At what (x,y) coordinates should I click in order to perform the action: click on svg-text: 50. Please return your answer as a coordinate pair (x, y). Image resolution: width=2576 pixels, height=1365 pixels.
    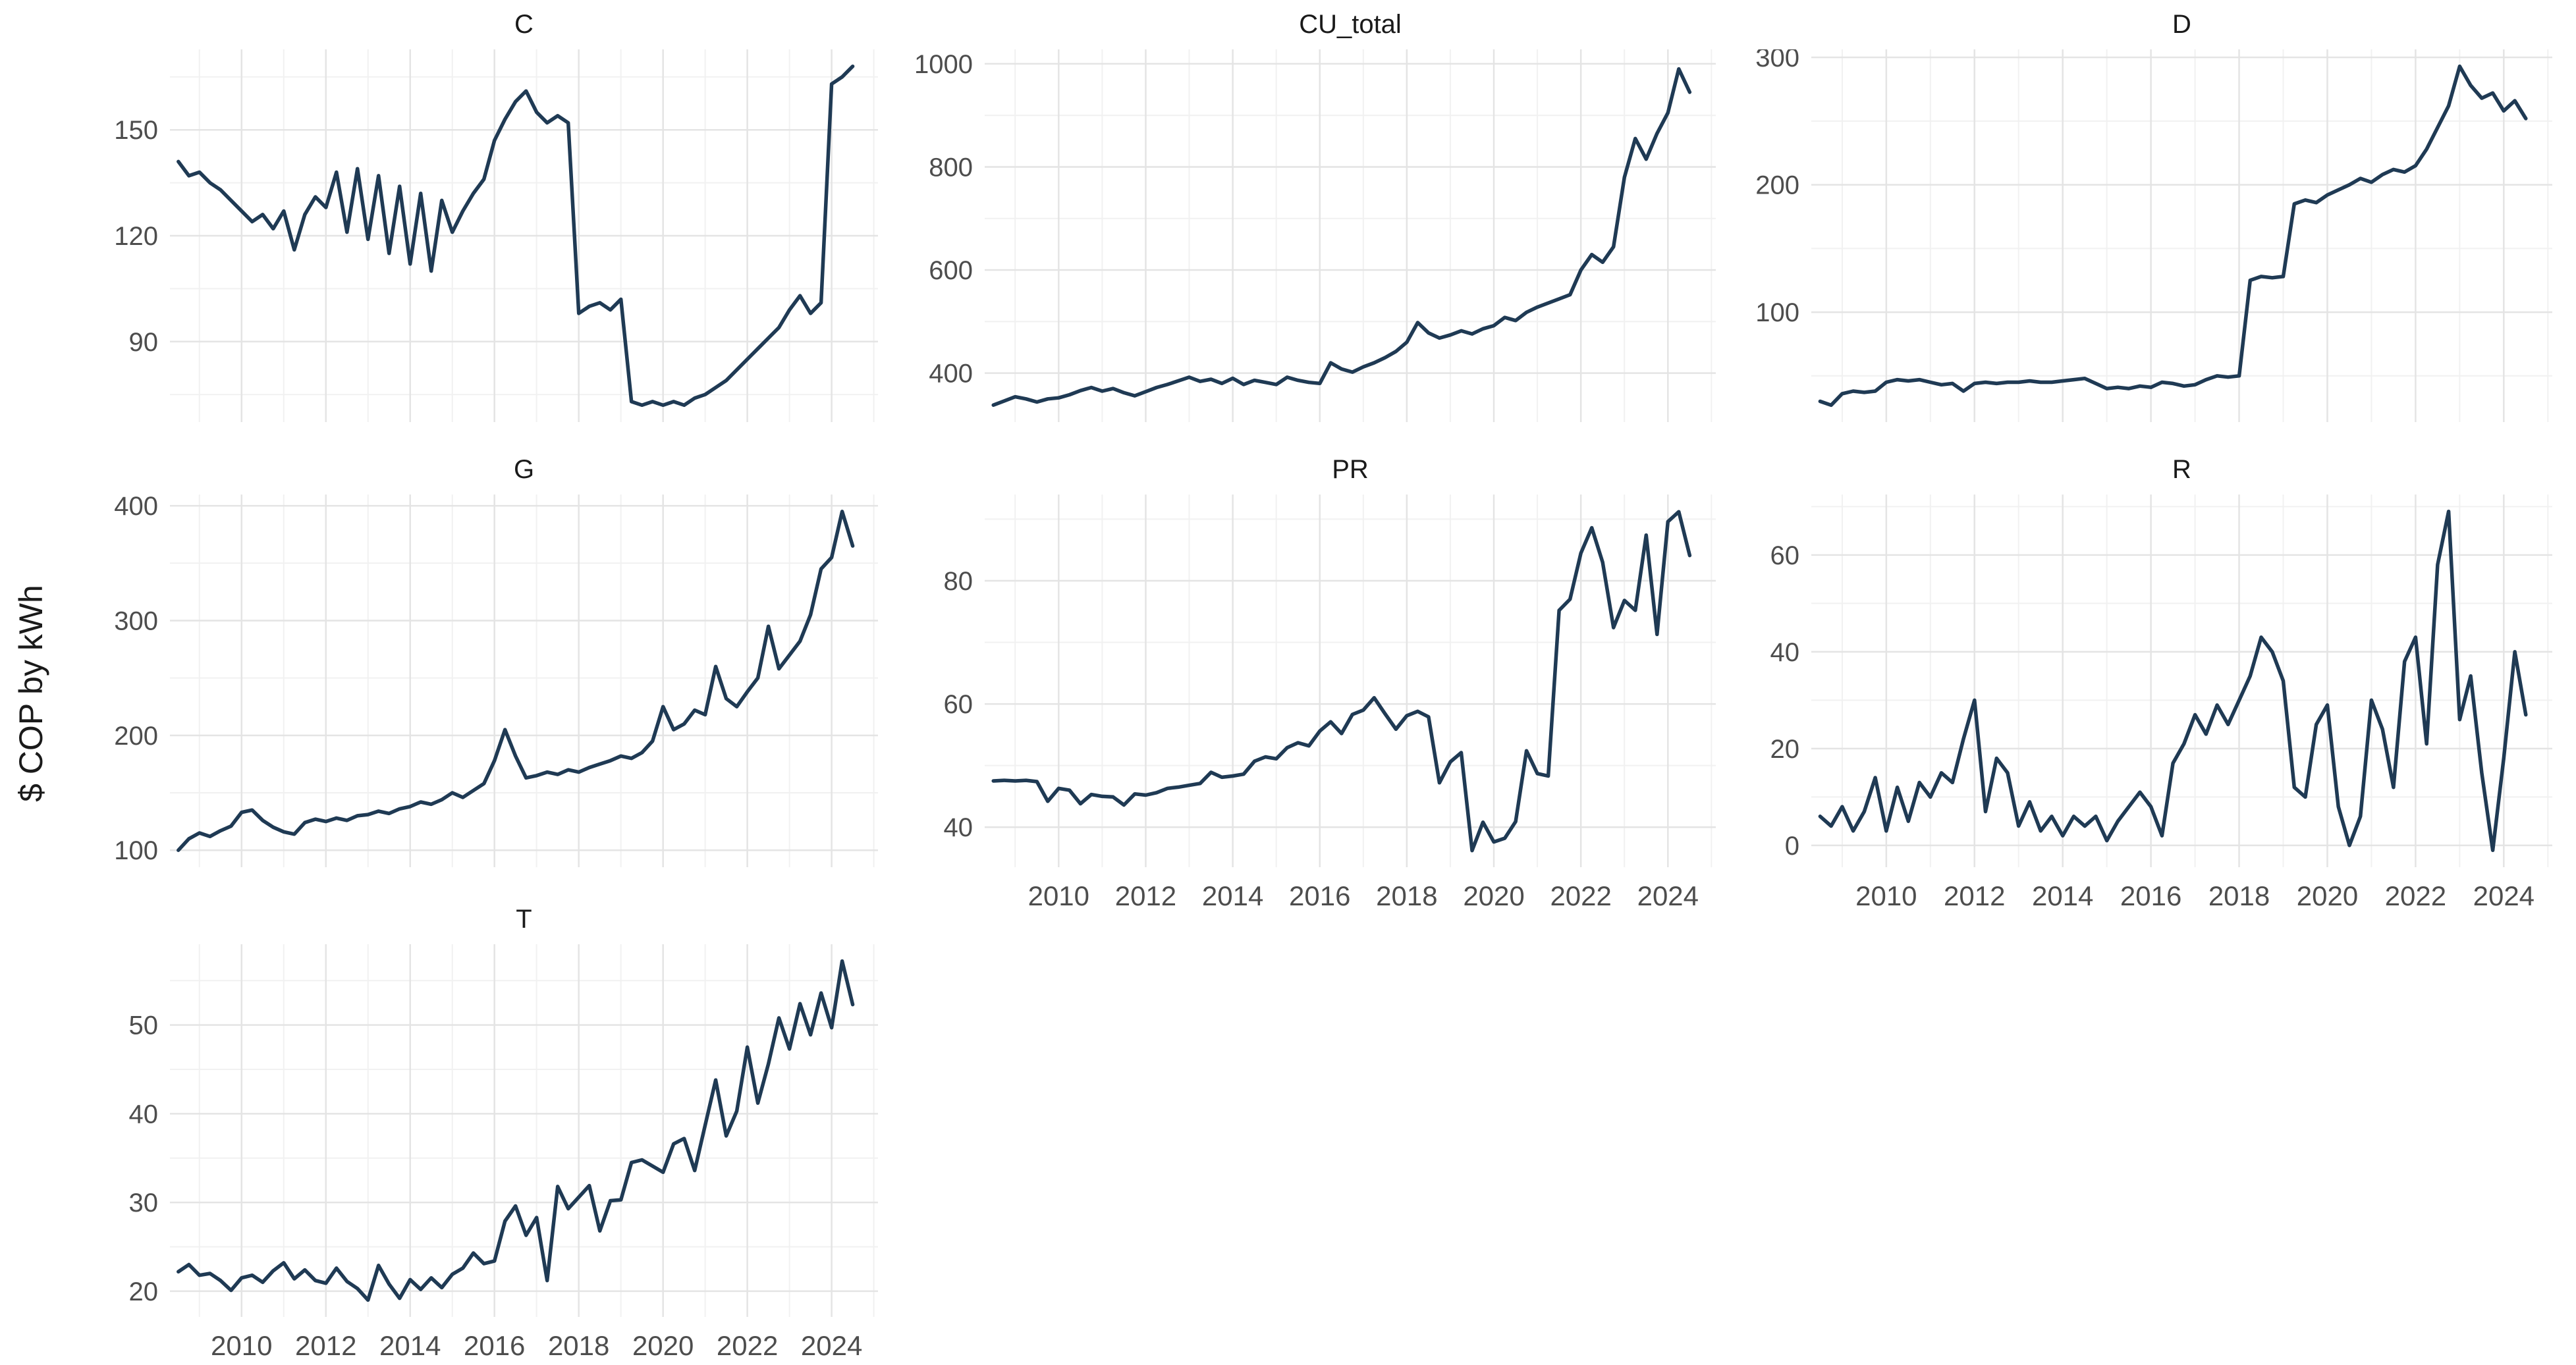
    Looking at the image, I should click on (144, 1025).